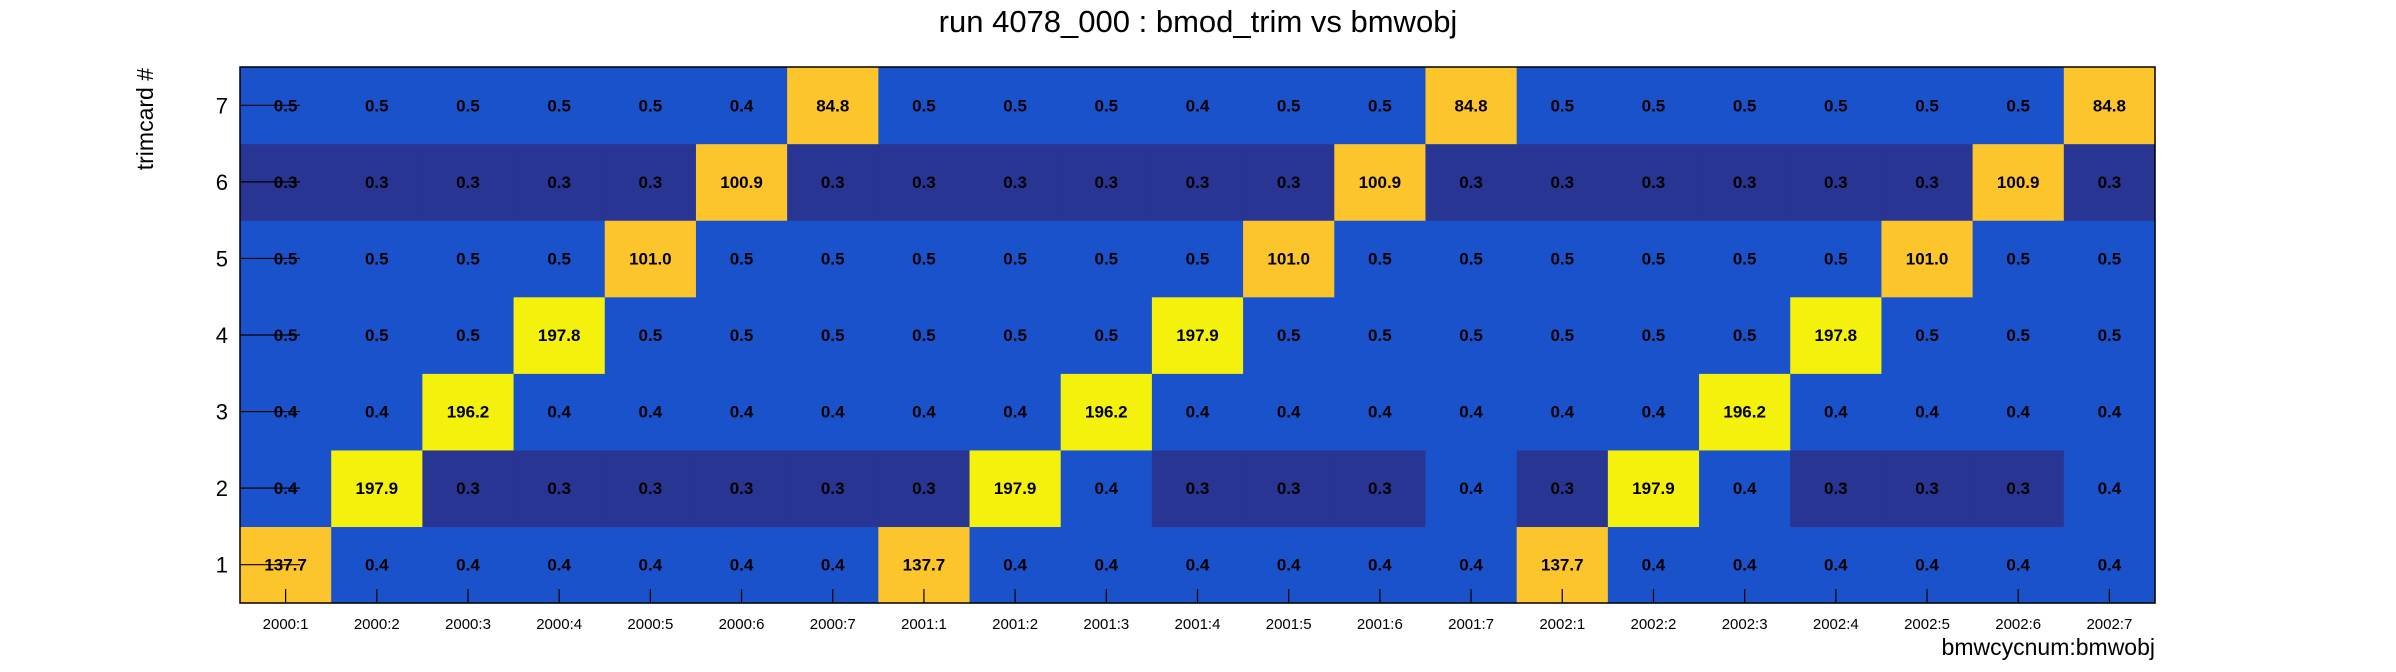 The width and height of the screenshot is (2396, 672). What do you see at coordinates (2109, 624) in the screenshot?
I see `x-tick-label: 2002:7` at bounding box center [2109, 624].